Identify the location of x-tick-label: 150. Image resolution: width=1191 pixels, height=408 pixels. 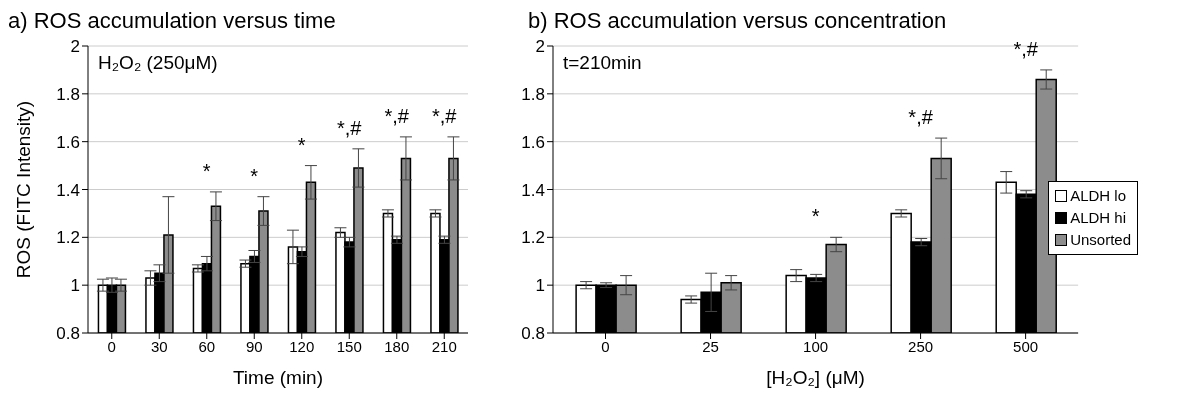
(349, 346).